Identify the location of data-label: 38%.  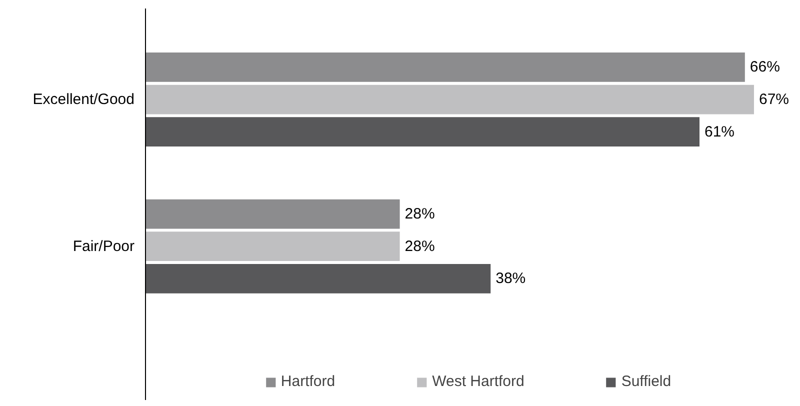
(511, 279).